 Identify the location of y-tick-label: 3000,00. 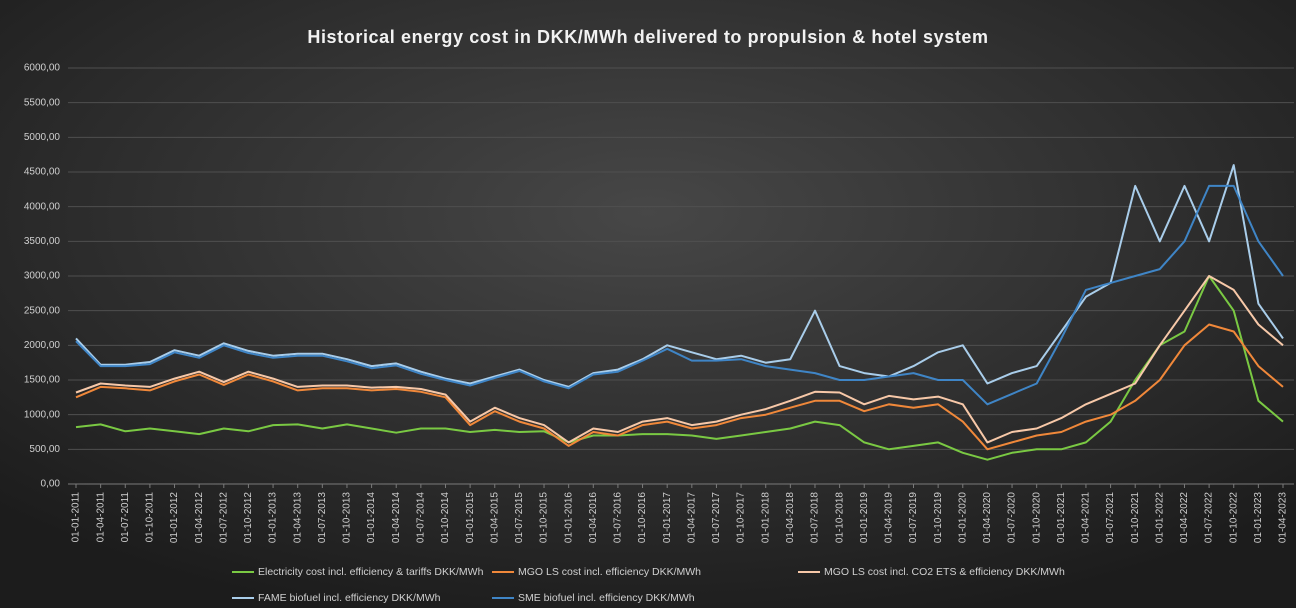
(42, 276).